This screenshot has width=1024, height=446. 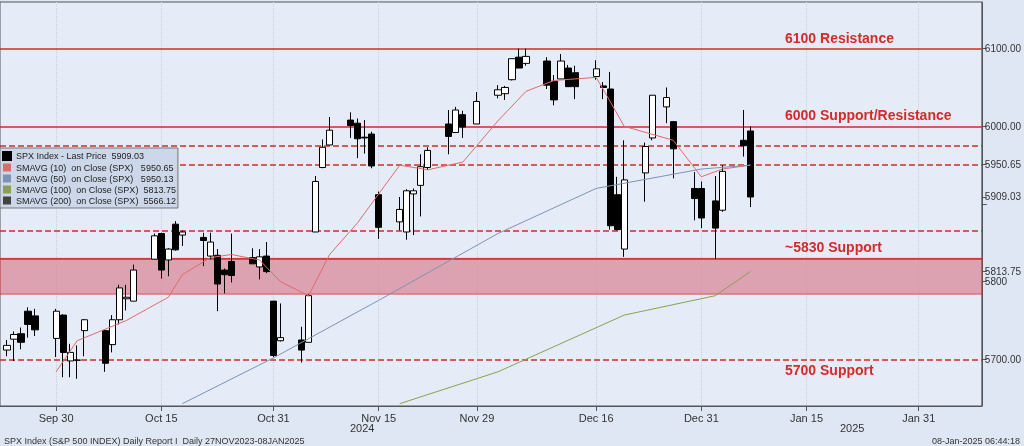 I want to click on y-tick-label: 5800, so click(x=996, y=282).